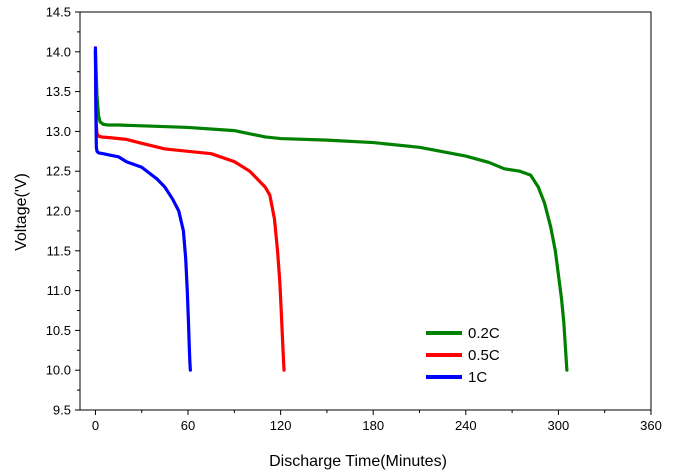  I want to click on y-tick-label: 10.0, so click(58, 370).